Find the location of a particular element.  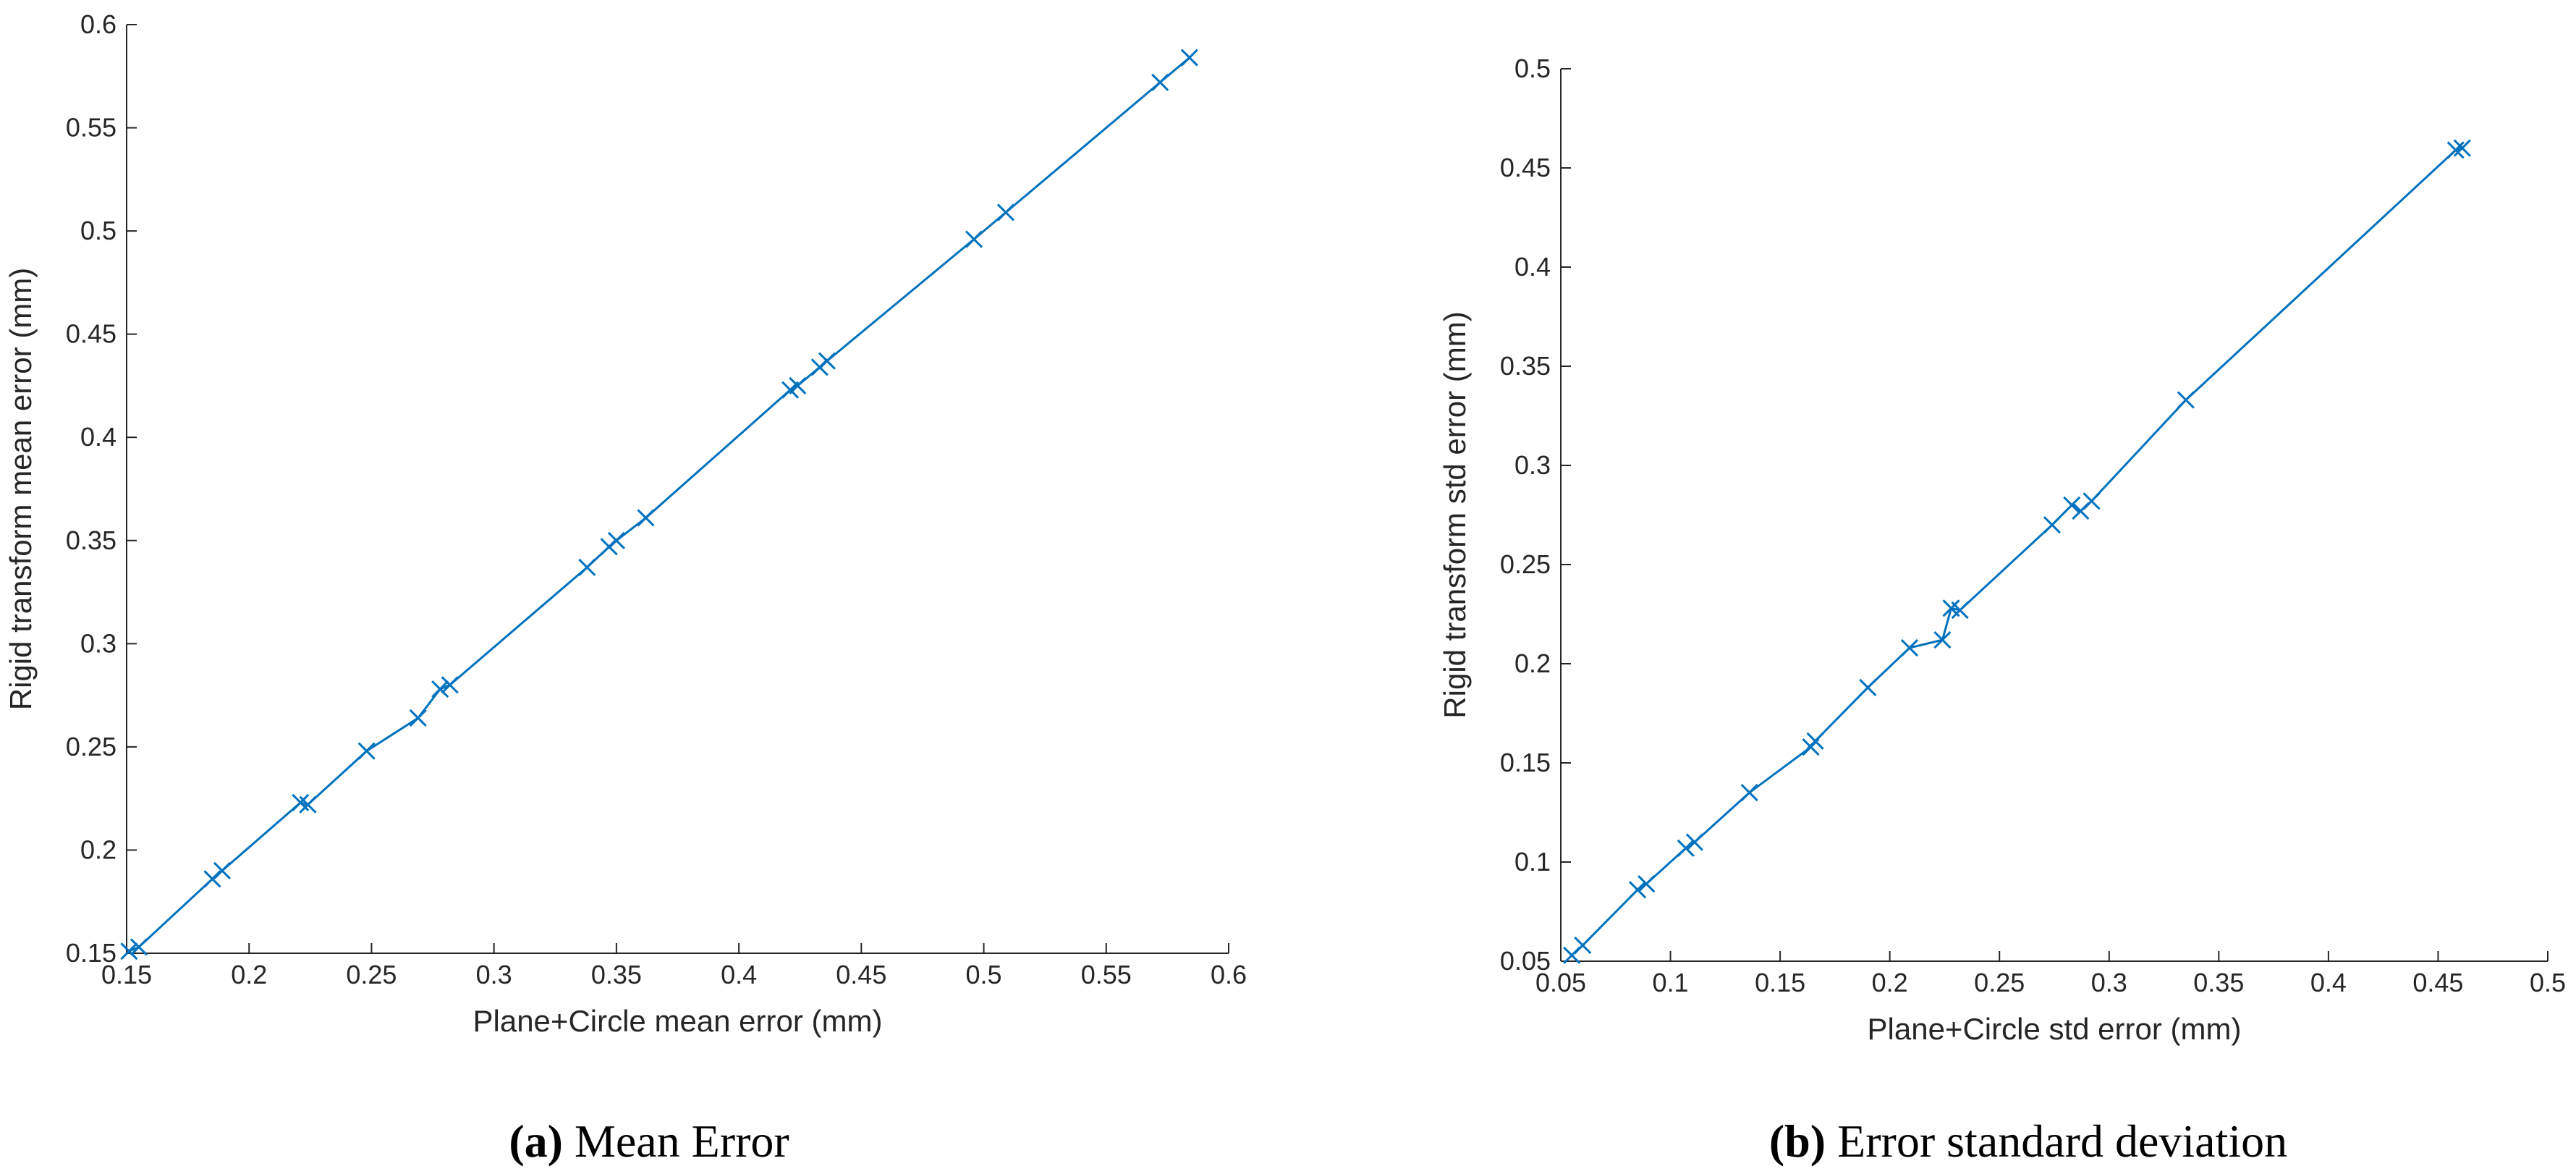

caption-label: (a) is located at coordinates (536, 1141).